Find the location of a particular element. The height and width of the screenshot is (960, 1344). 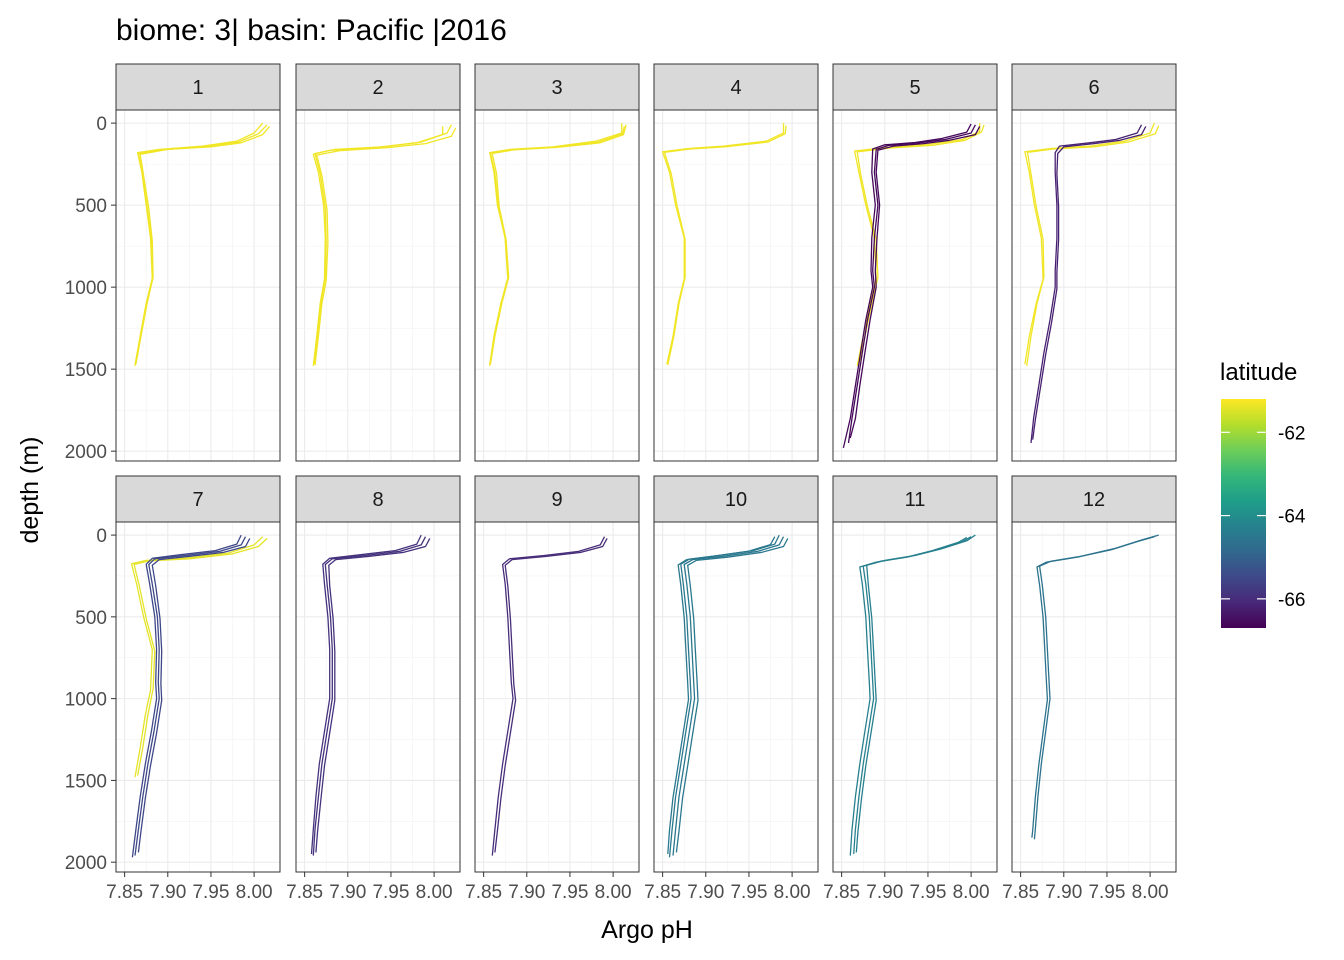

legend-title: latitude is located at coordinates (1258, 372).